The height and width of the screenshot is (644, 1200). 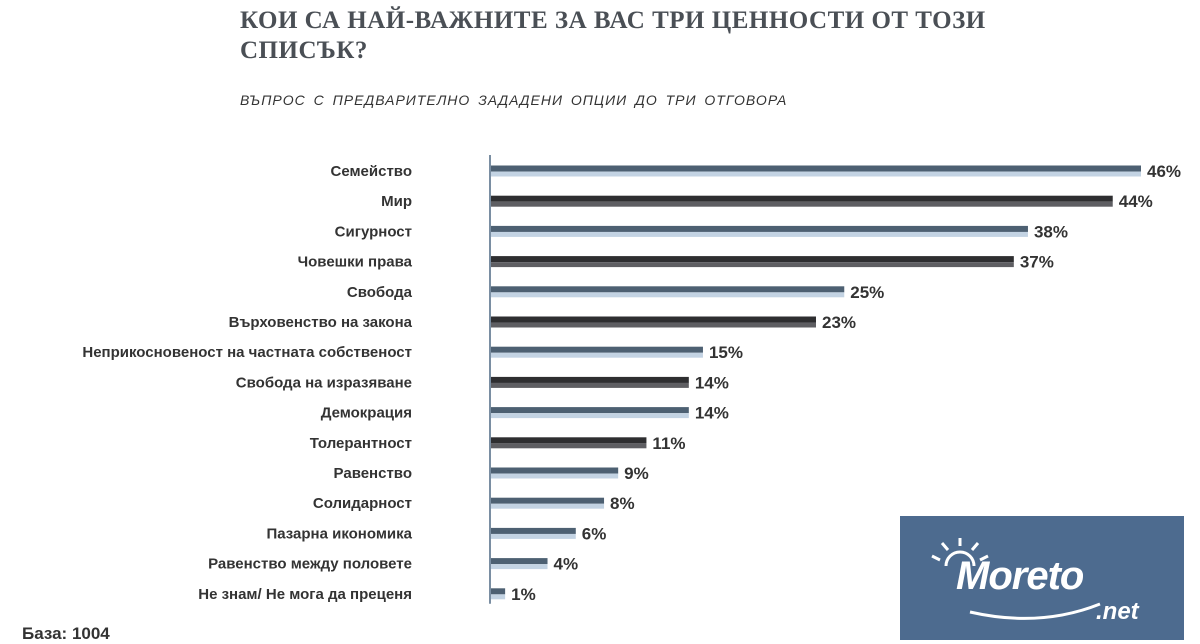 I want to click on logo-brand: Moreto, so click(x=1020, y=576).